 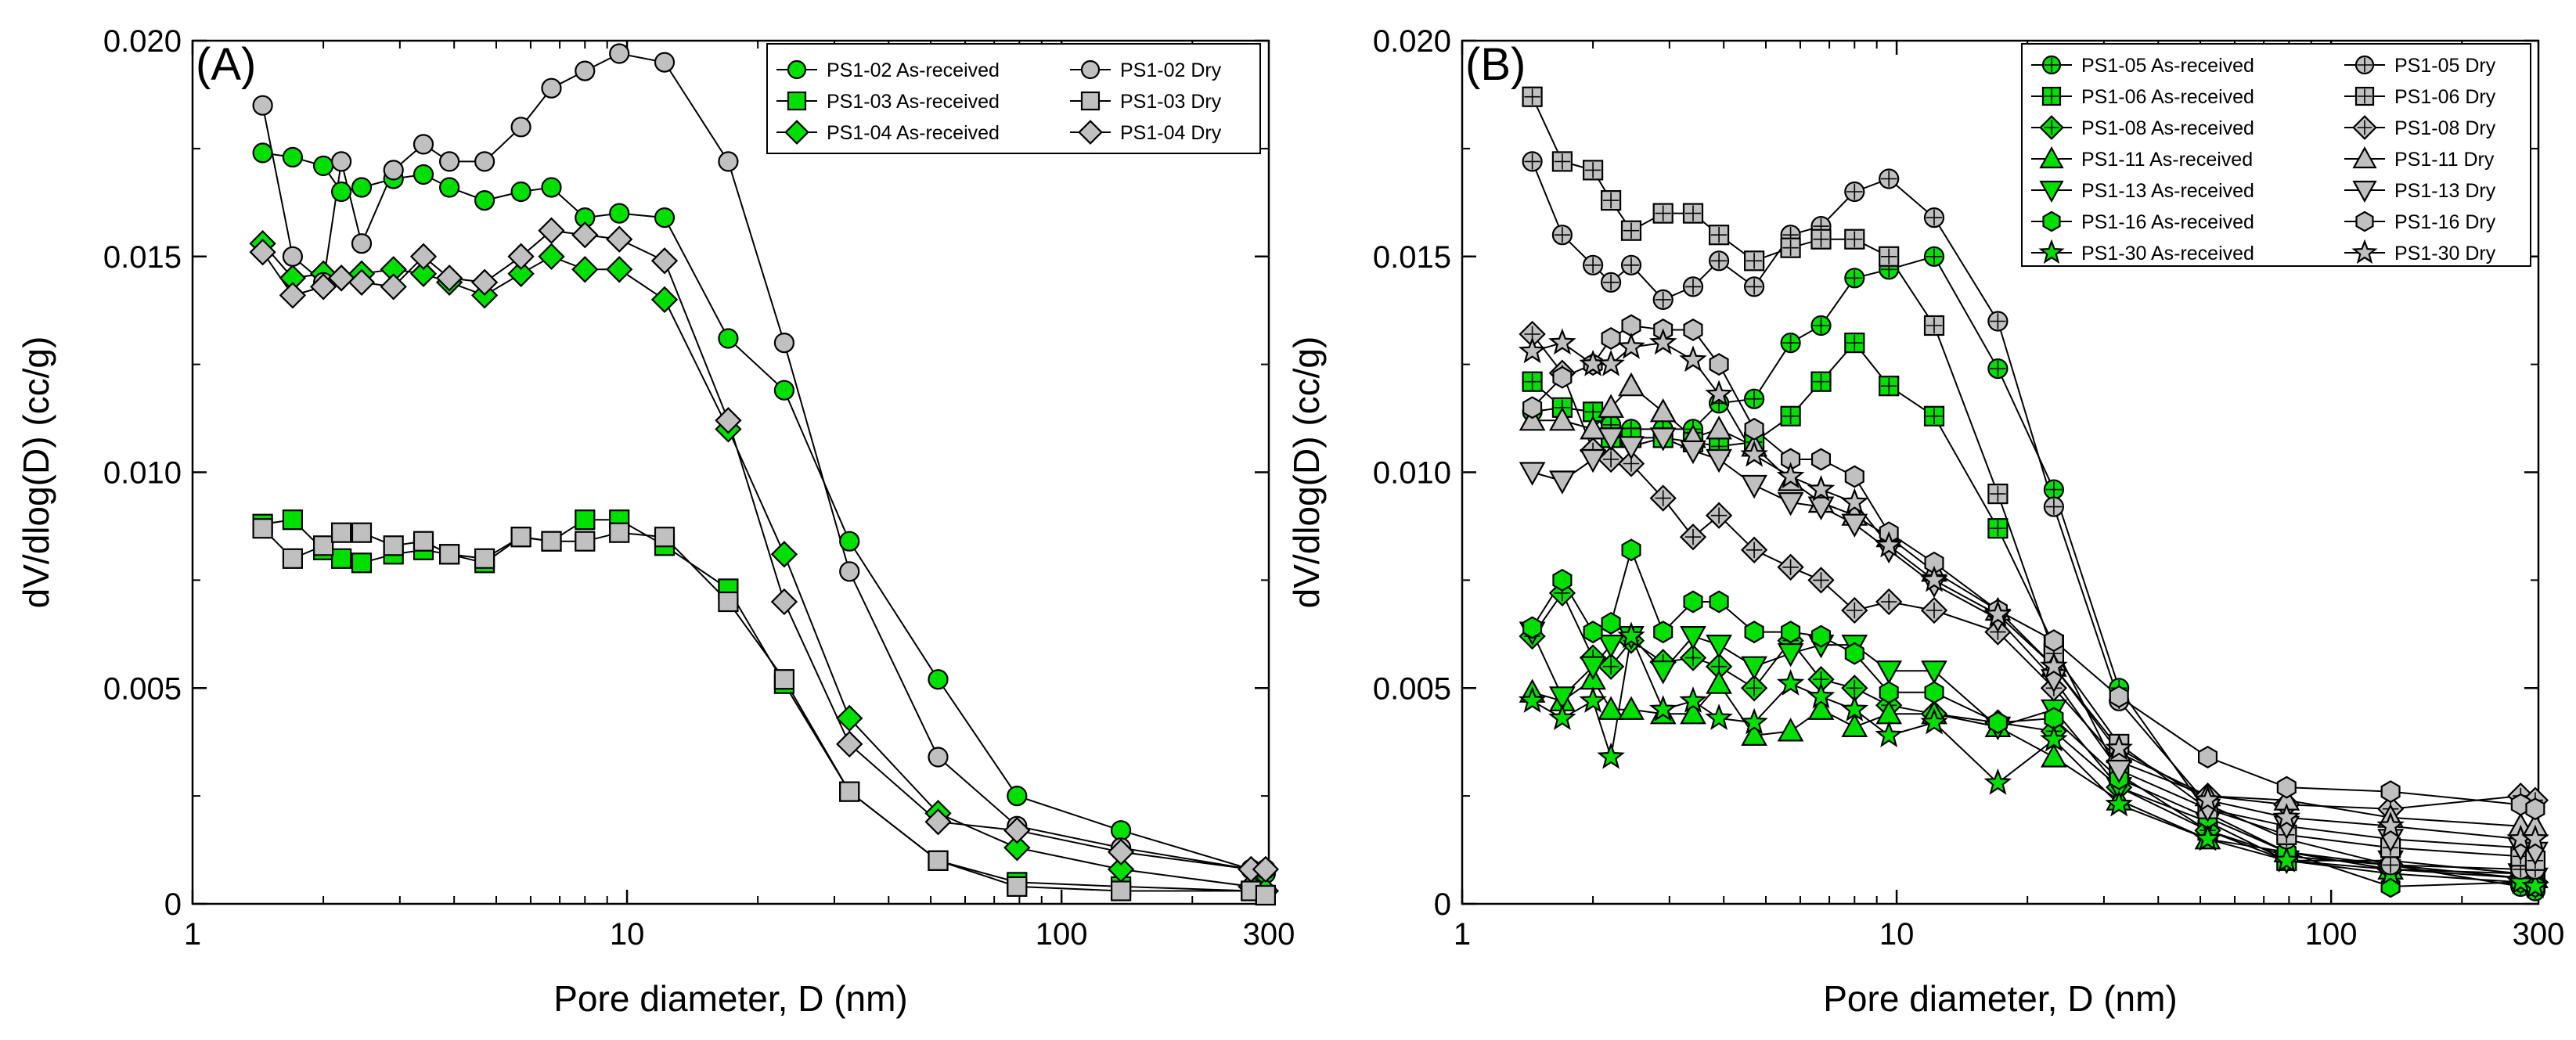 I want to click on y-tick-label: 0.005, so click(x=1412, y=688).